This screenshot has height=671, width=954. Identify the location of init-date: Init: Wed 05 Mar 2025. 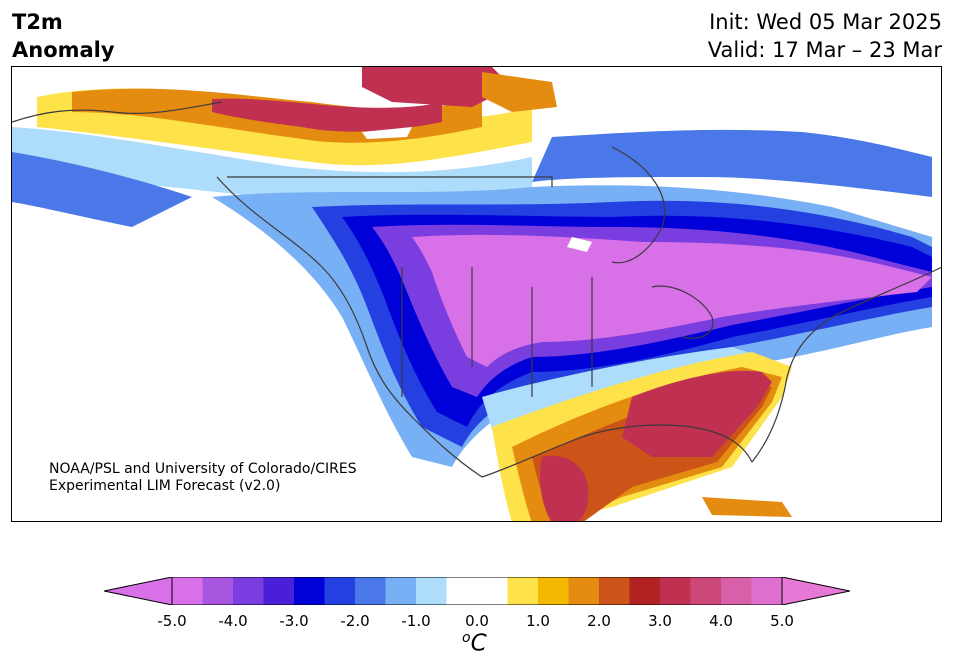
(825, 22).